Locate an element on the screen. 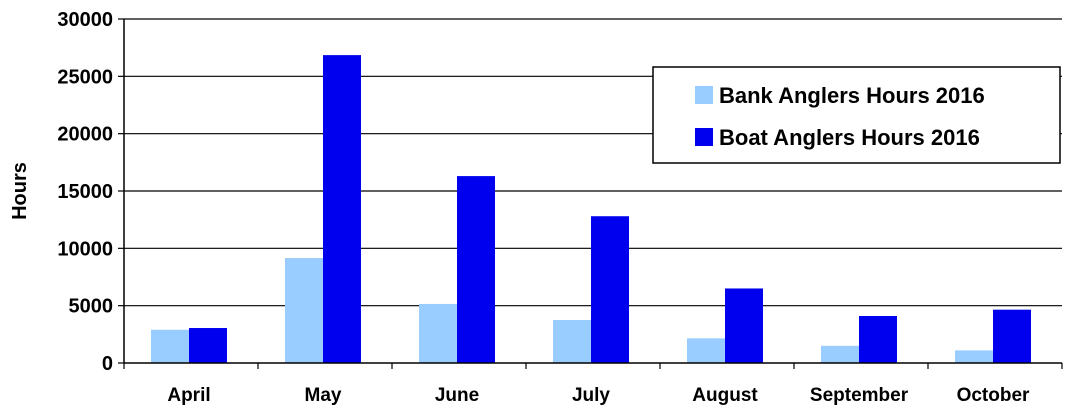  bar-bank-july is located at coordinates (572, 341).